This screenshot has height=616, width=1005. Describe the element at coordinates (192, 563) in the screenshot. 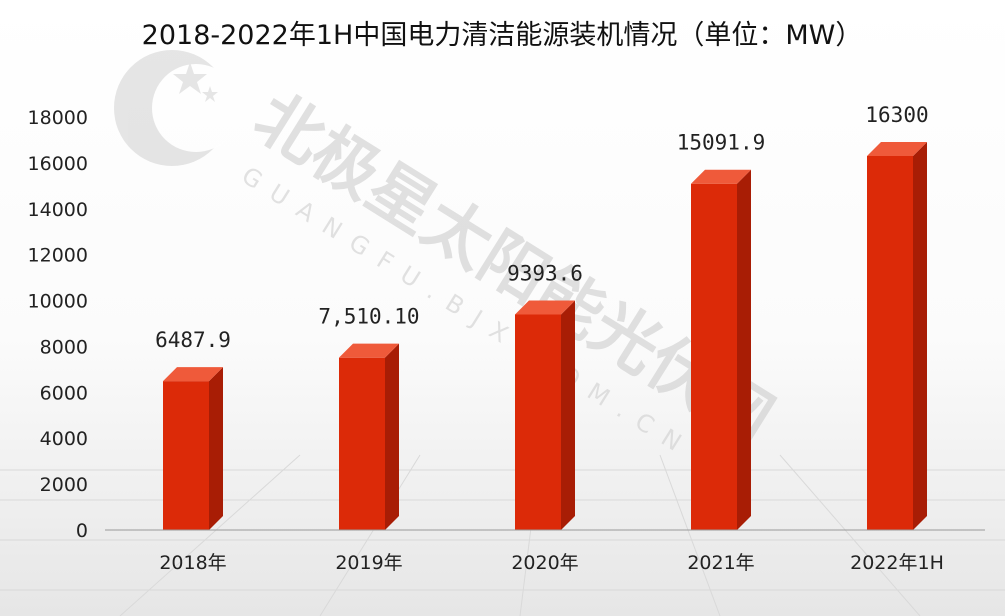

I see `x-tick-label: 2018年` at that location.